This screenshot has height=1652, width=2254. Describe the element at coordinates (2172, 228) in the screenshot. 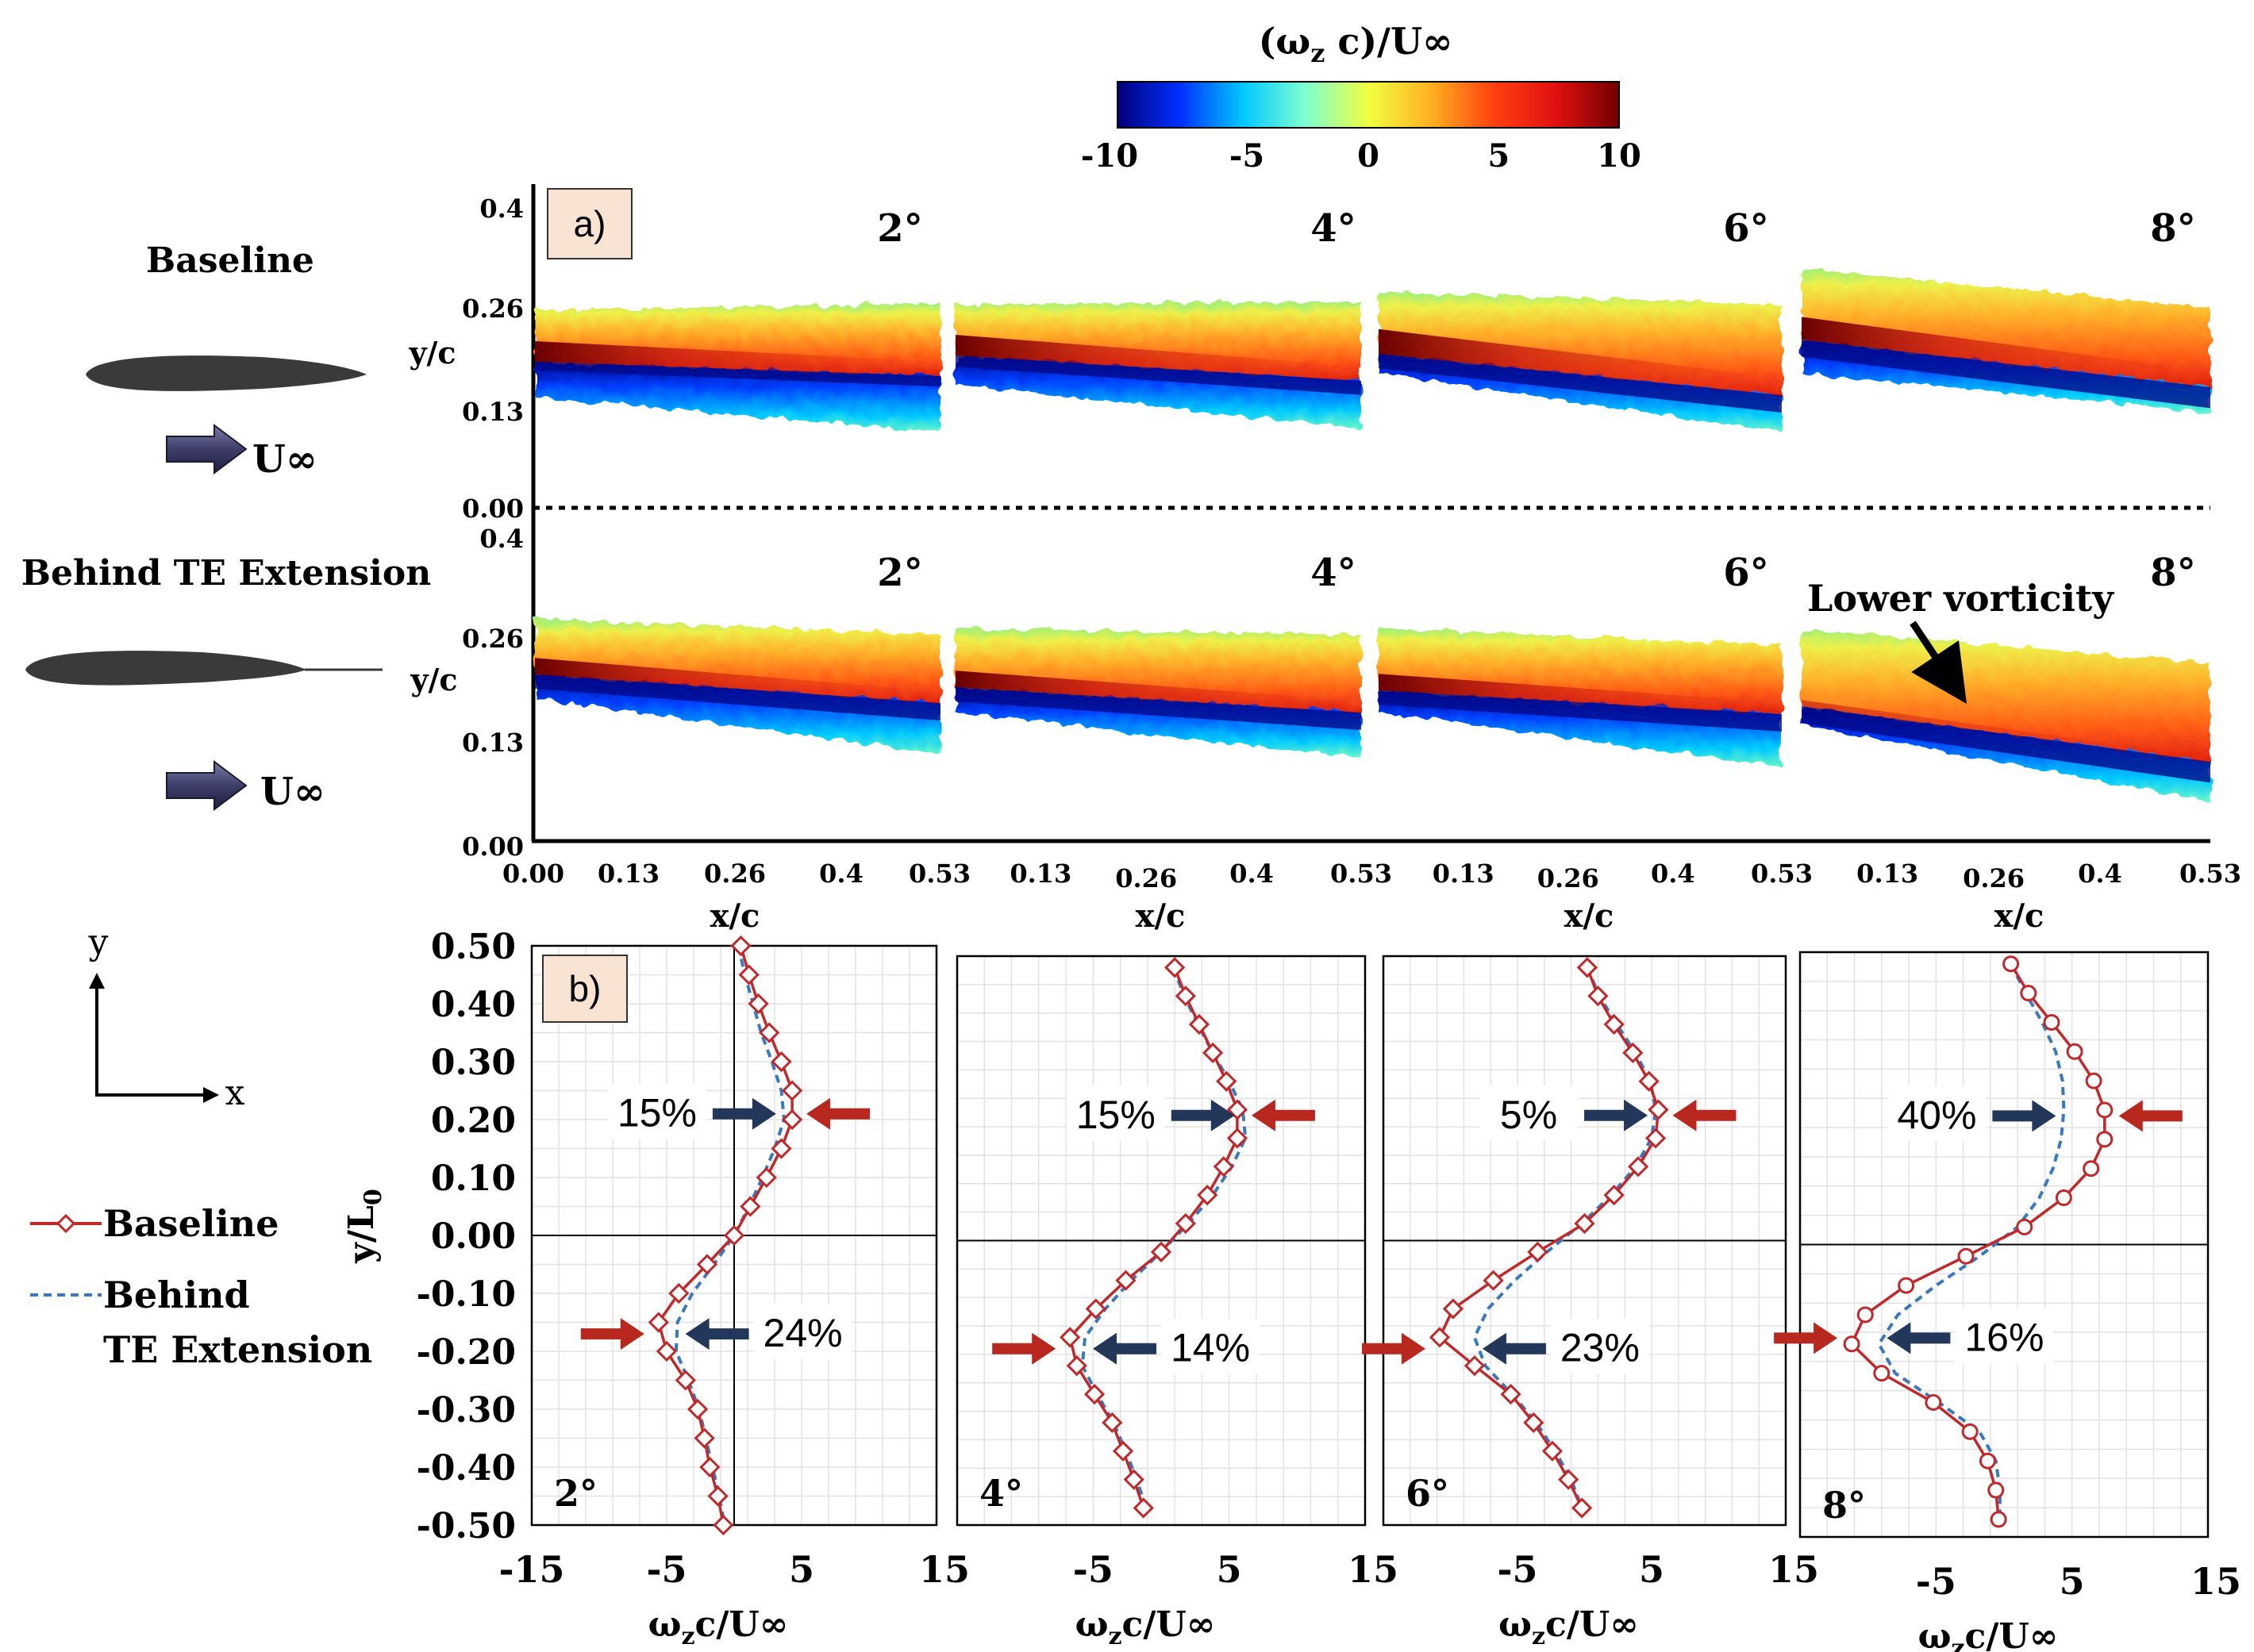

I see `angle-label: 8°` at that location.